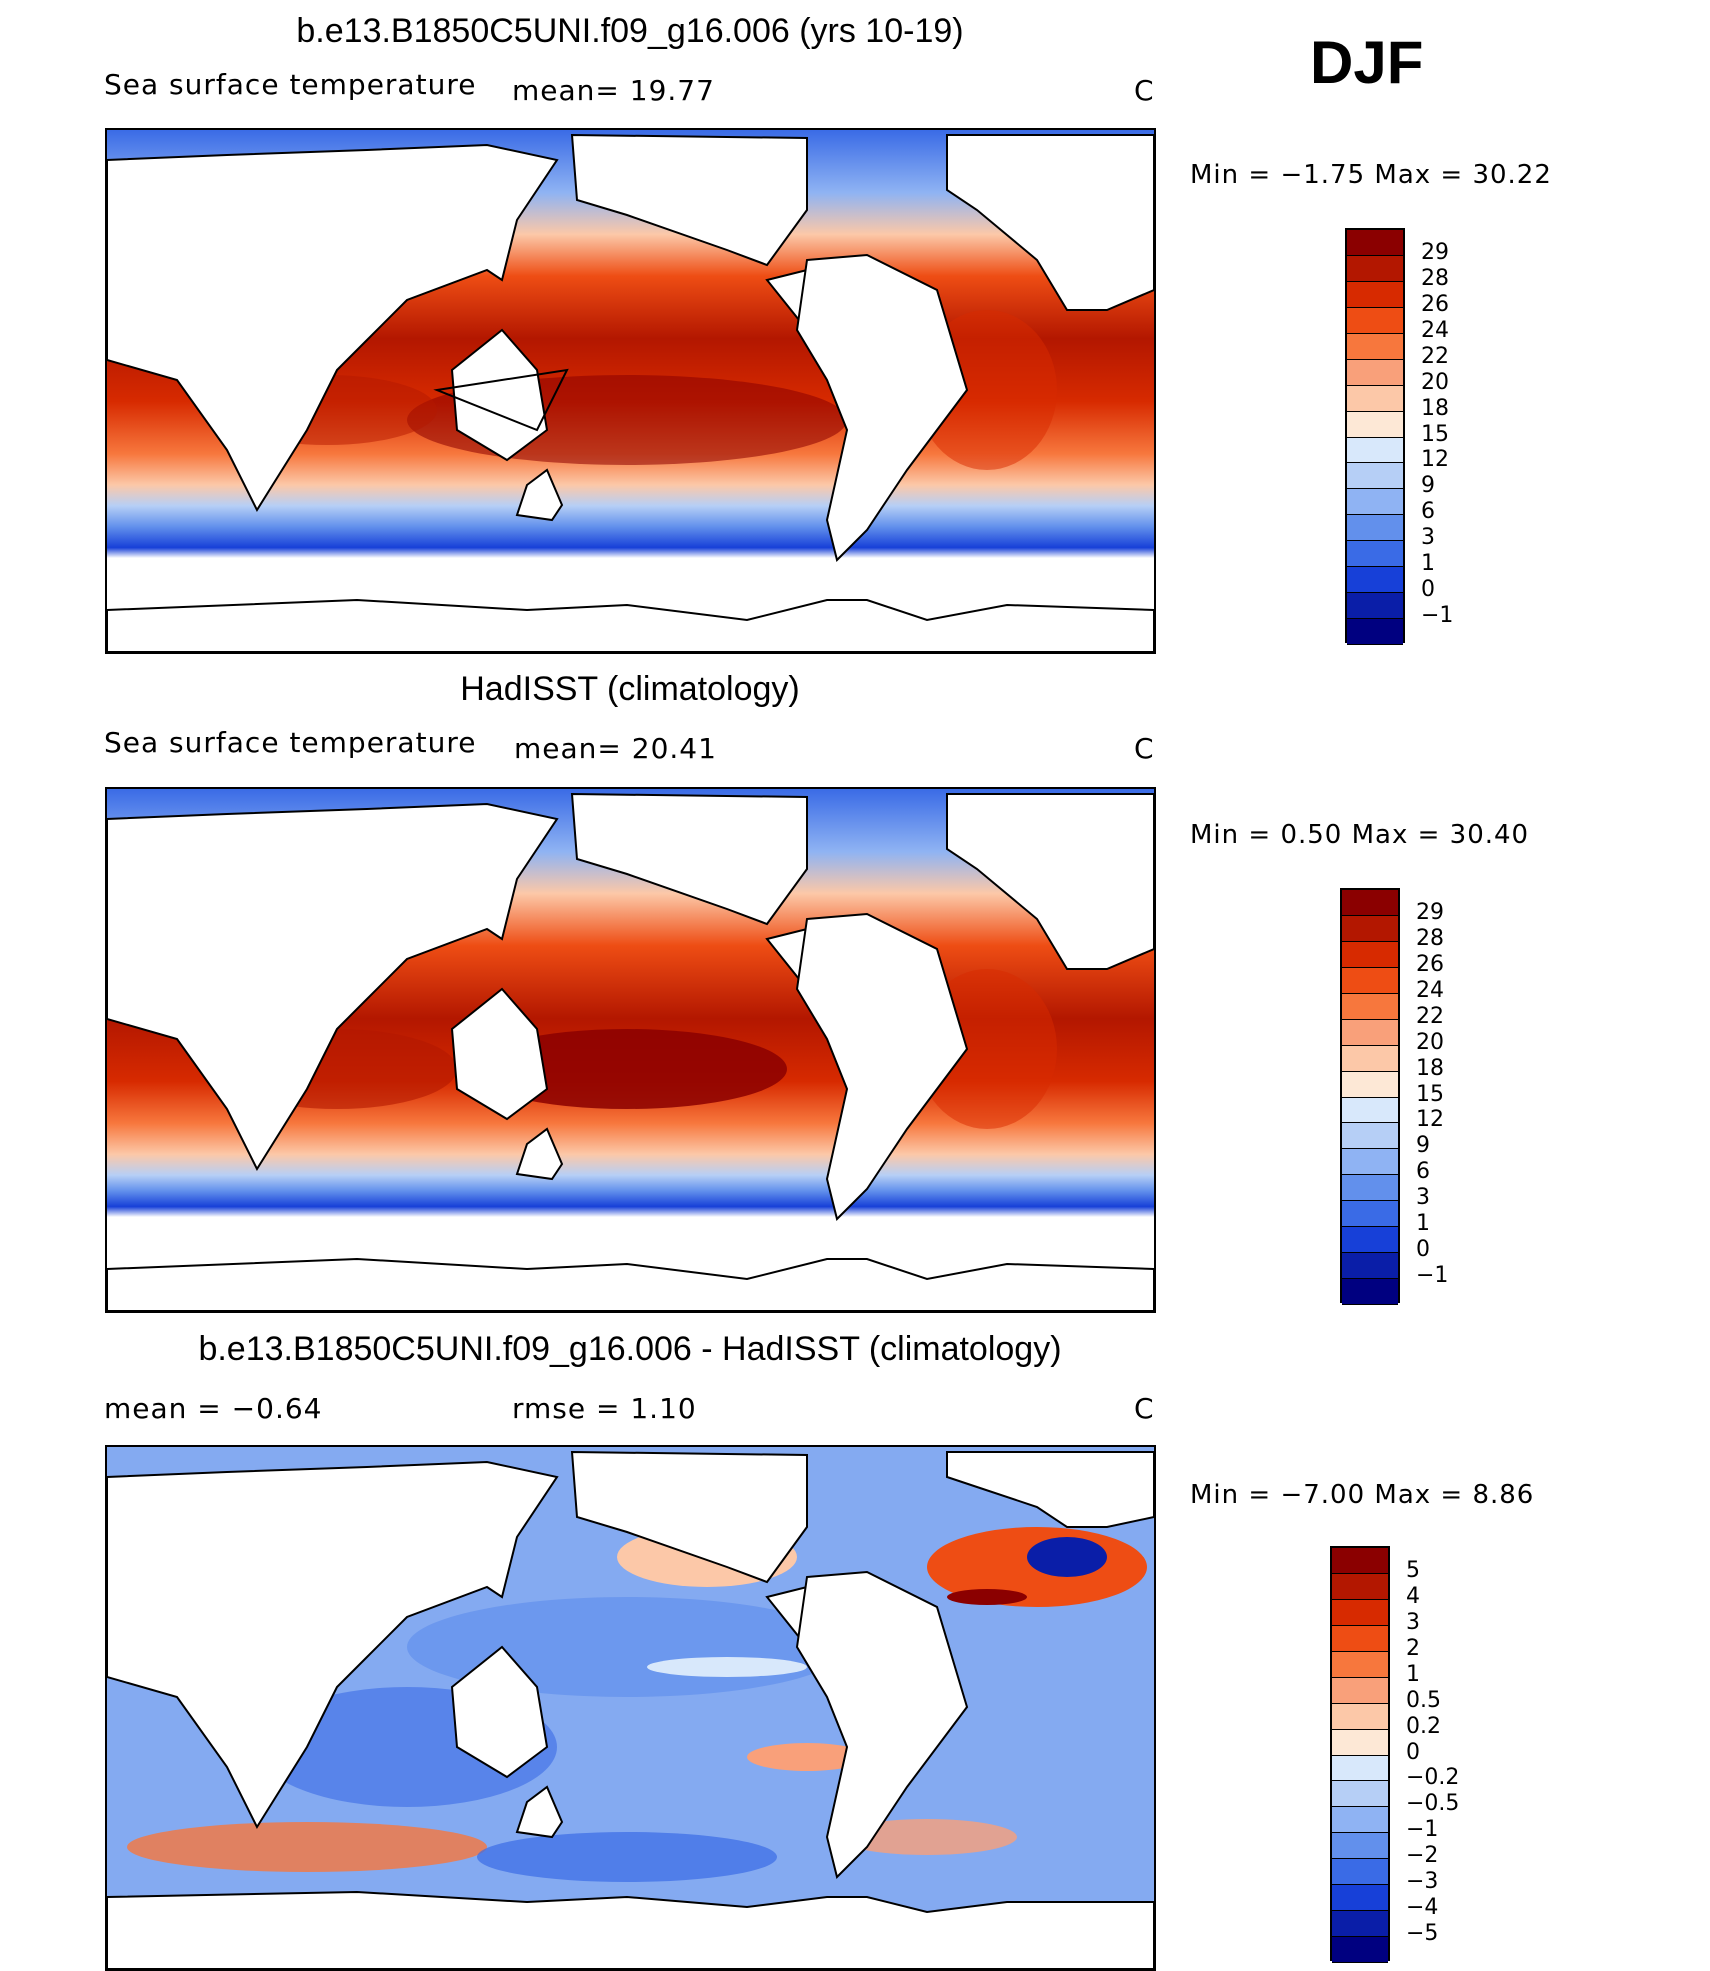  I want to click on panel-min-max: Min = −7.00 Max = 8.86, so click(1362, 1495).